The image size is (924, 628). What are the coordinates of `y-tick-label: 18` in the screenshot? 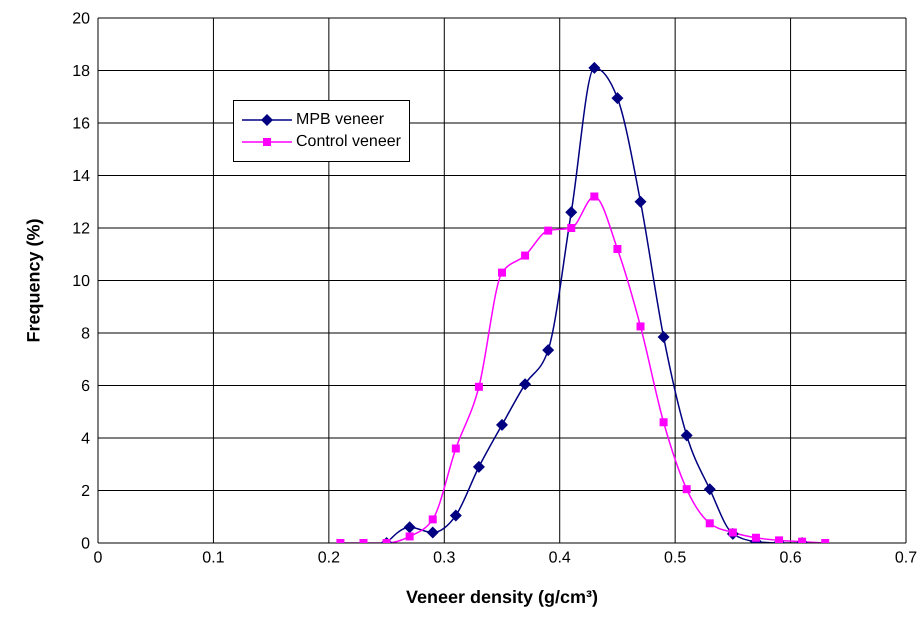 It's located at (81, 71).